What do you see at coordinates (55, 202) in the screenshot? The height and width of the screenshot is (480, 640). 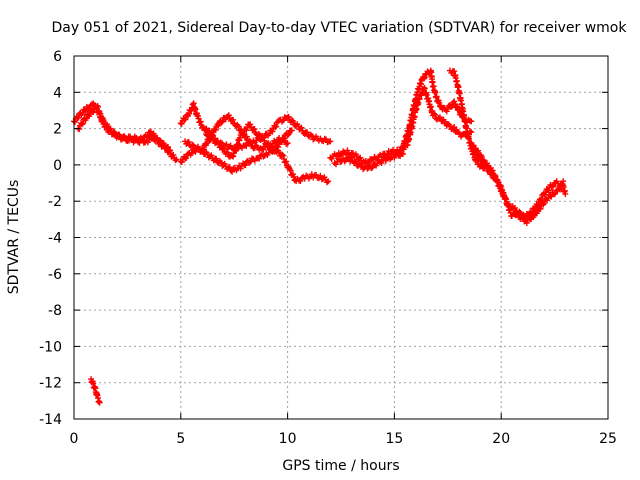 I see `y-tick-label: -2` at bounding box center [55, 202].